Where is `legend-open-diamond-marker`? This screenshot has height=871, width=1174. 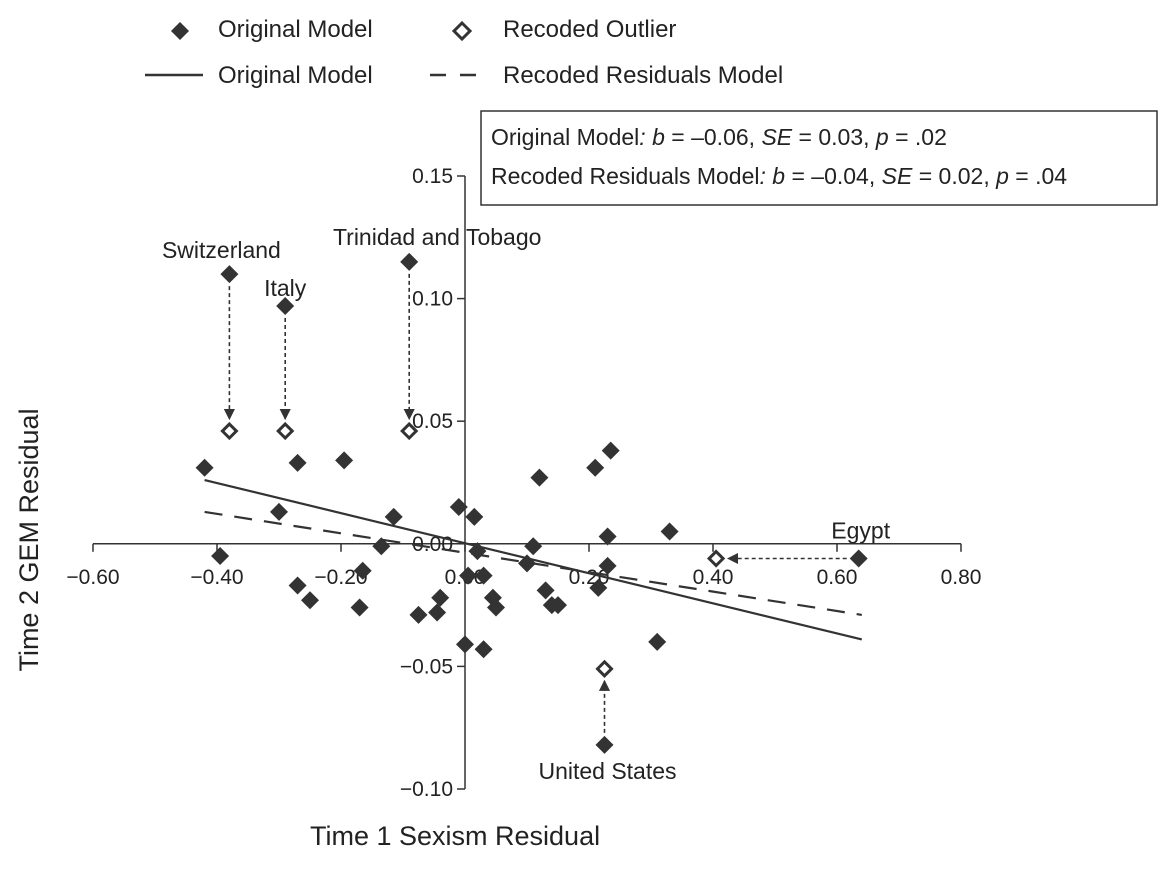
legend-open-diamond-marker is located at coordinates (462, 31).